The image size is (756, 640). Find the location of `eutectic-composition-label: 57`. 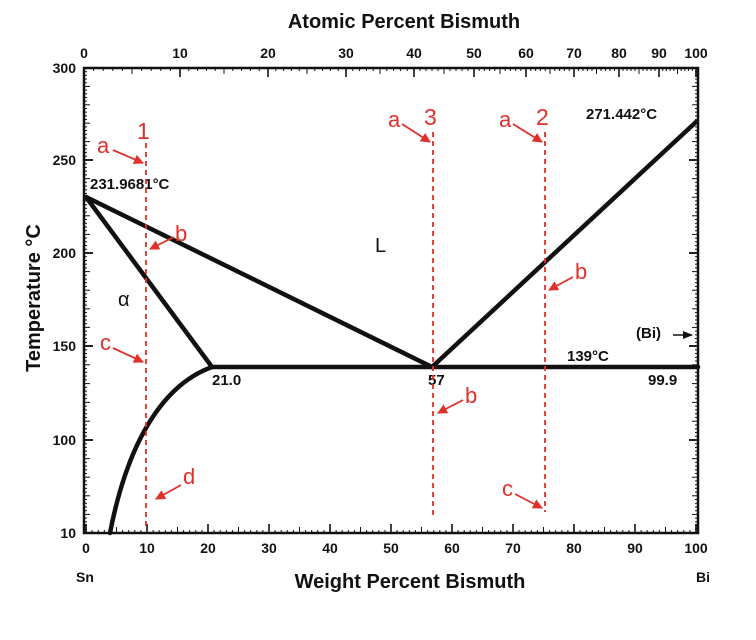

eutectic-composition-label: 57 is located at coordinates (436, 380).